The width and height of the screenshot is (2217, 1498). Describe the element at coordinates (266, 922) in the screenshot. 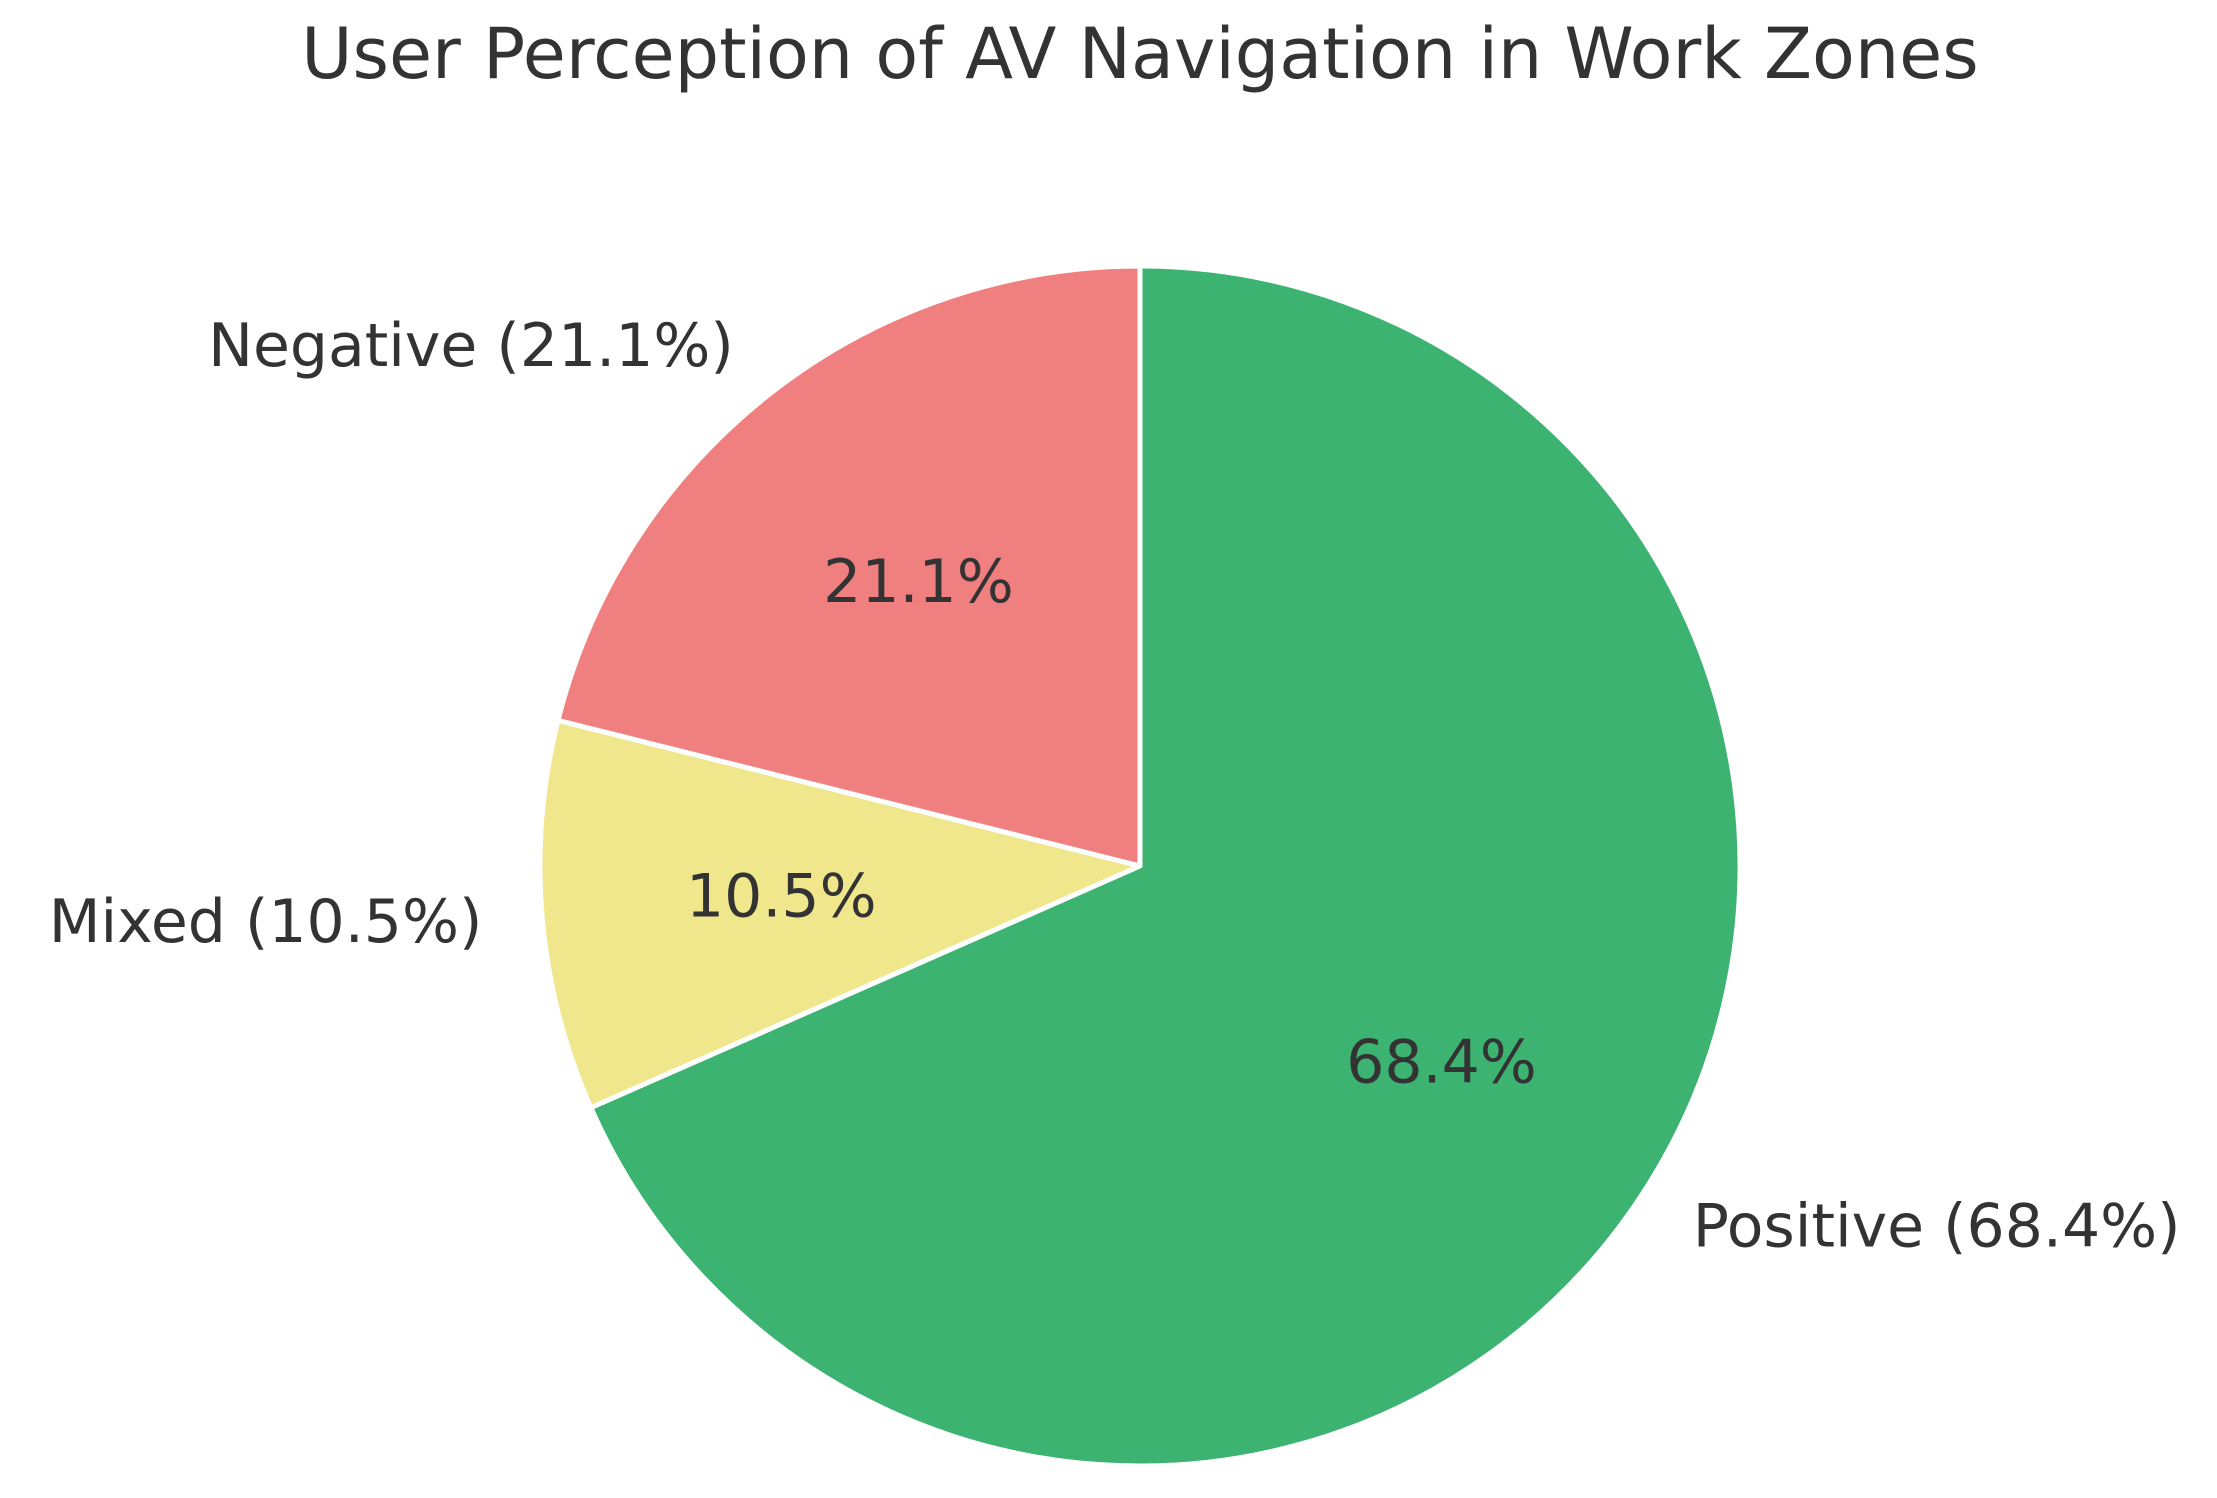

I see `slice-category-label: Mixed (10.5%)` at that location.